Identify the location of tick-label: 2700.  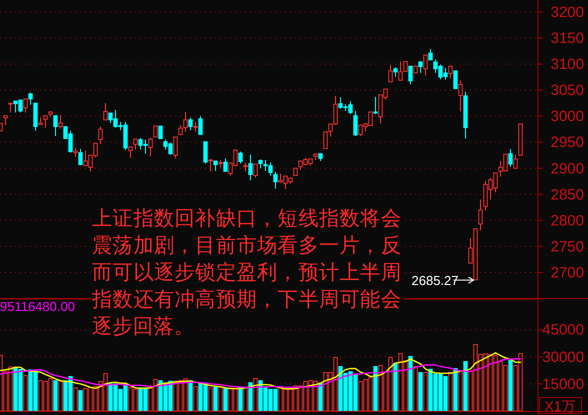
(567, 273).